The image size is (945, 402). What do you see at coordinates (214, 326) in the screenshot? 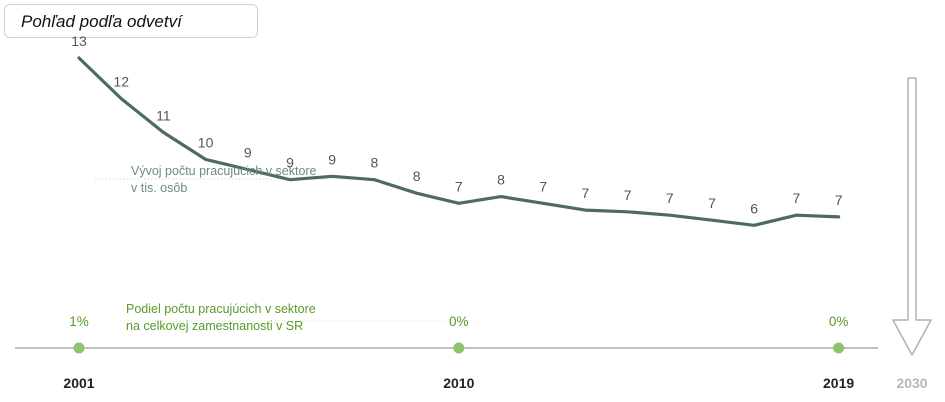
I see `share-annotation: na celkovej zamestnanosti v SR` at bounding box center [214, 326].